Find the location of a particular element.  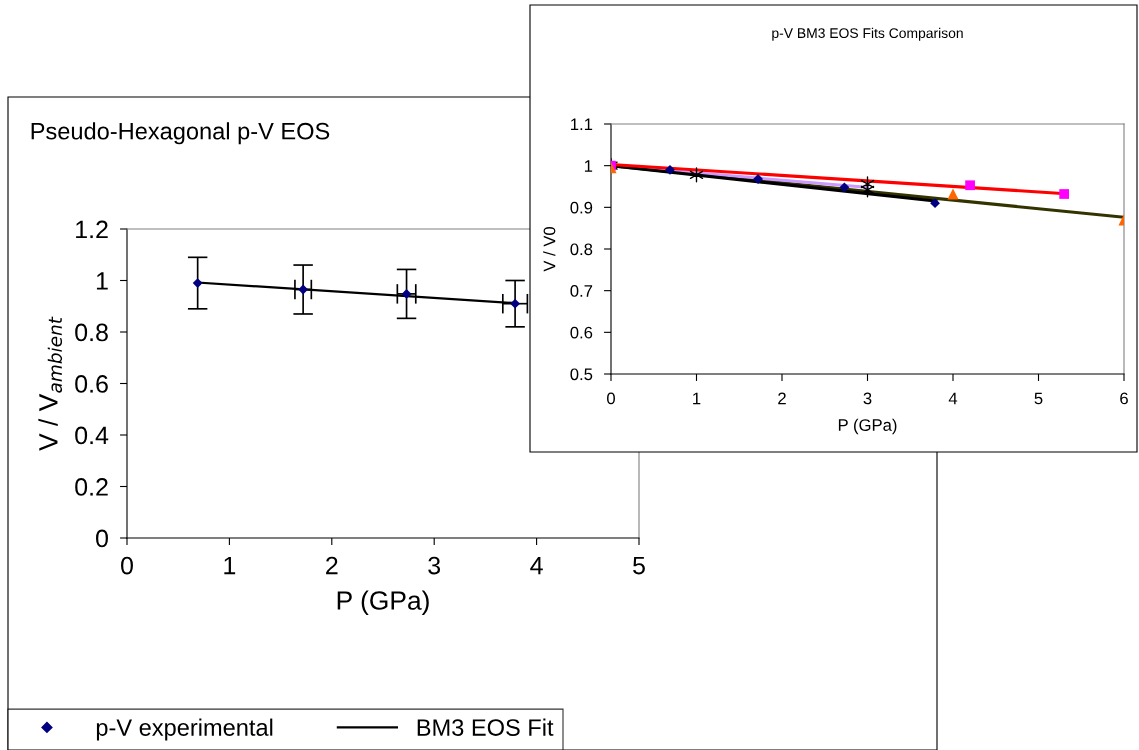

y-tick-label: 0.9 is located at coordinates (581, 207).